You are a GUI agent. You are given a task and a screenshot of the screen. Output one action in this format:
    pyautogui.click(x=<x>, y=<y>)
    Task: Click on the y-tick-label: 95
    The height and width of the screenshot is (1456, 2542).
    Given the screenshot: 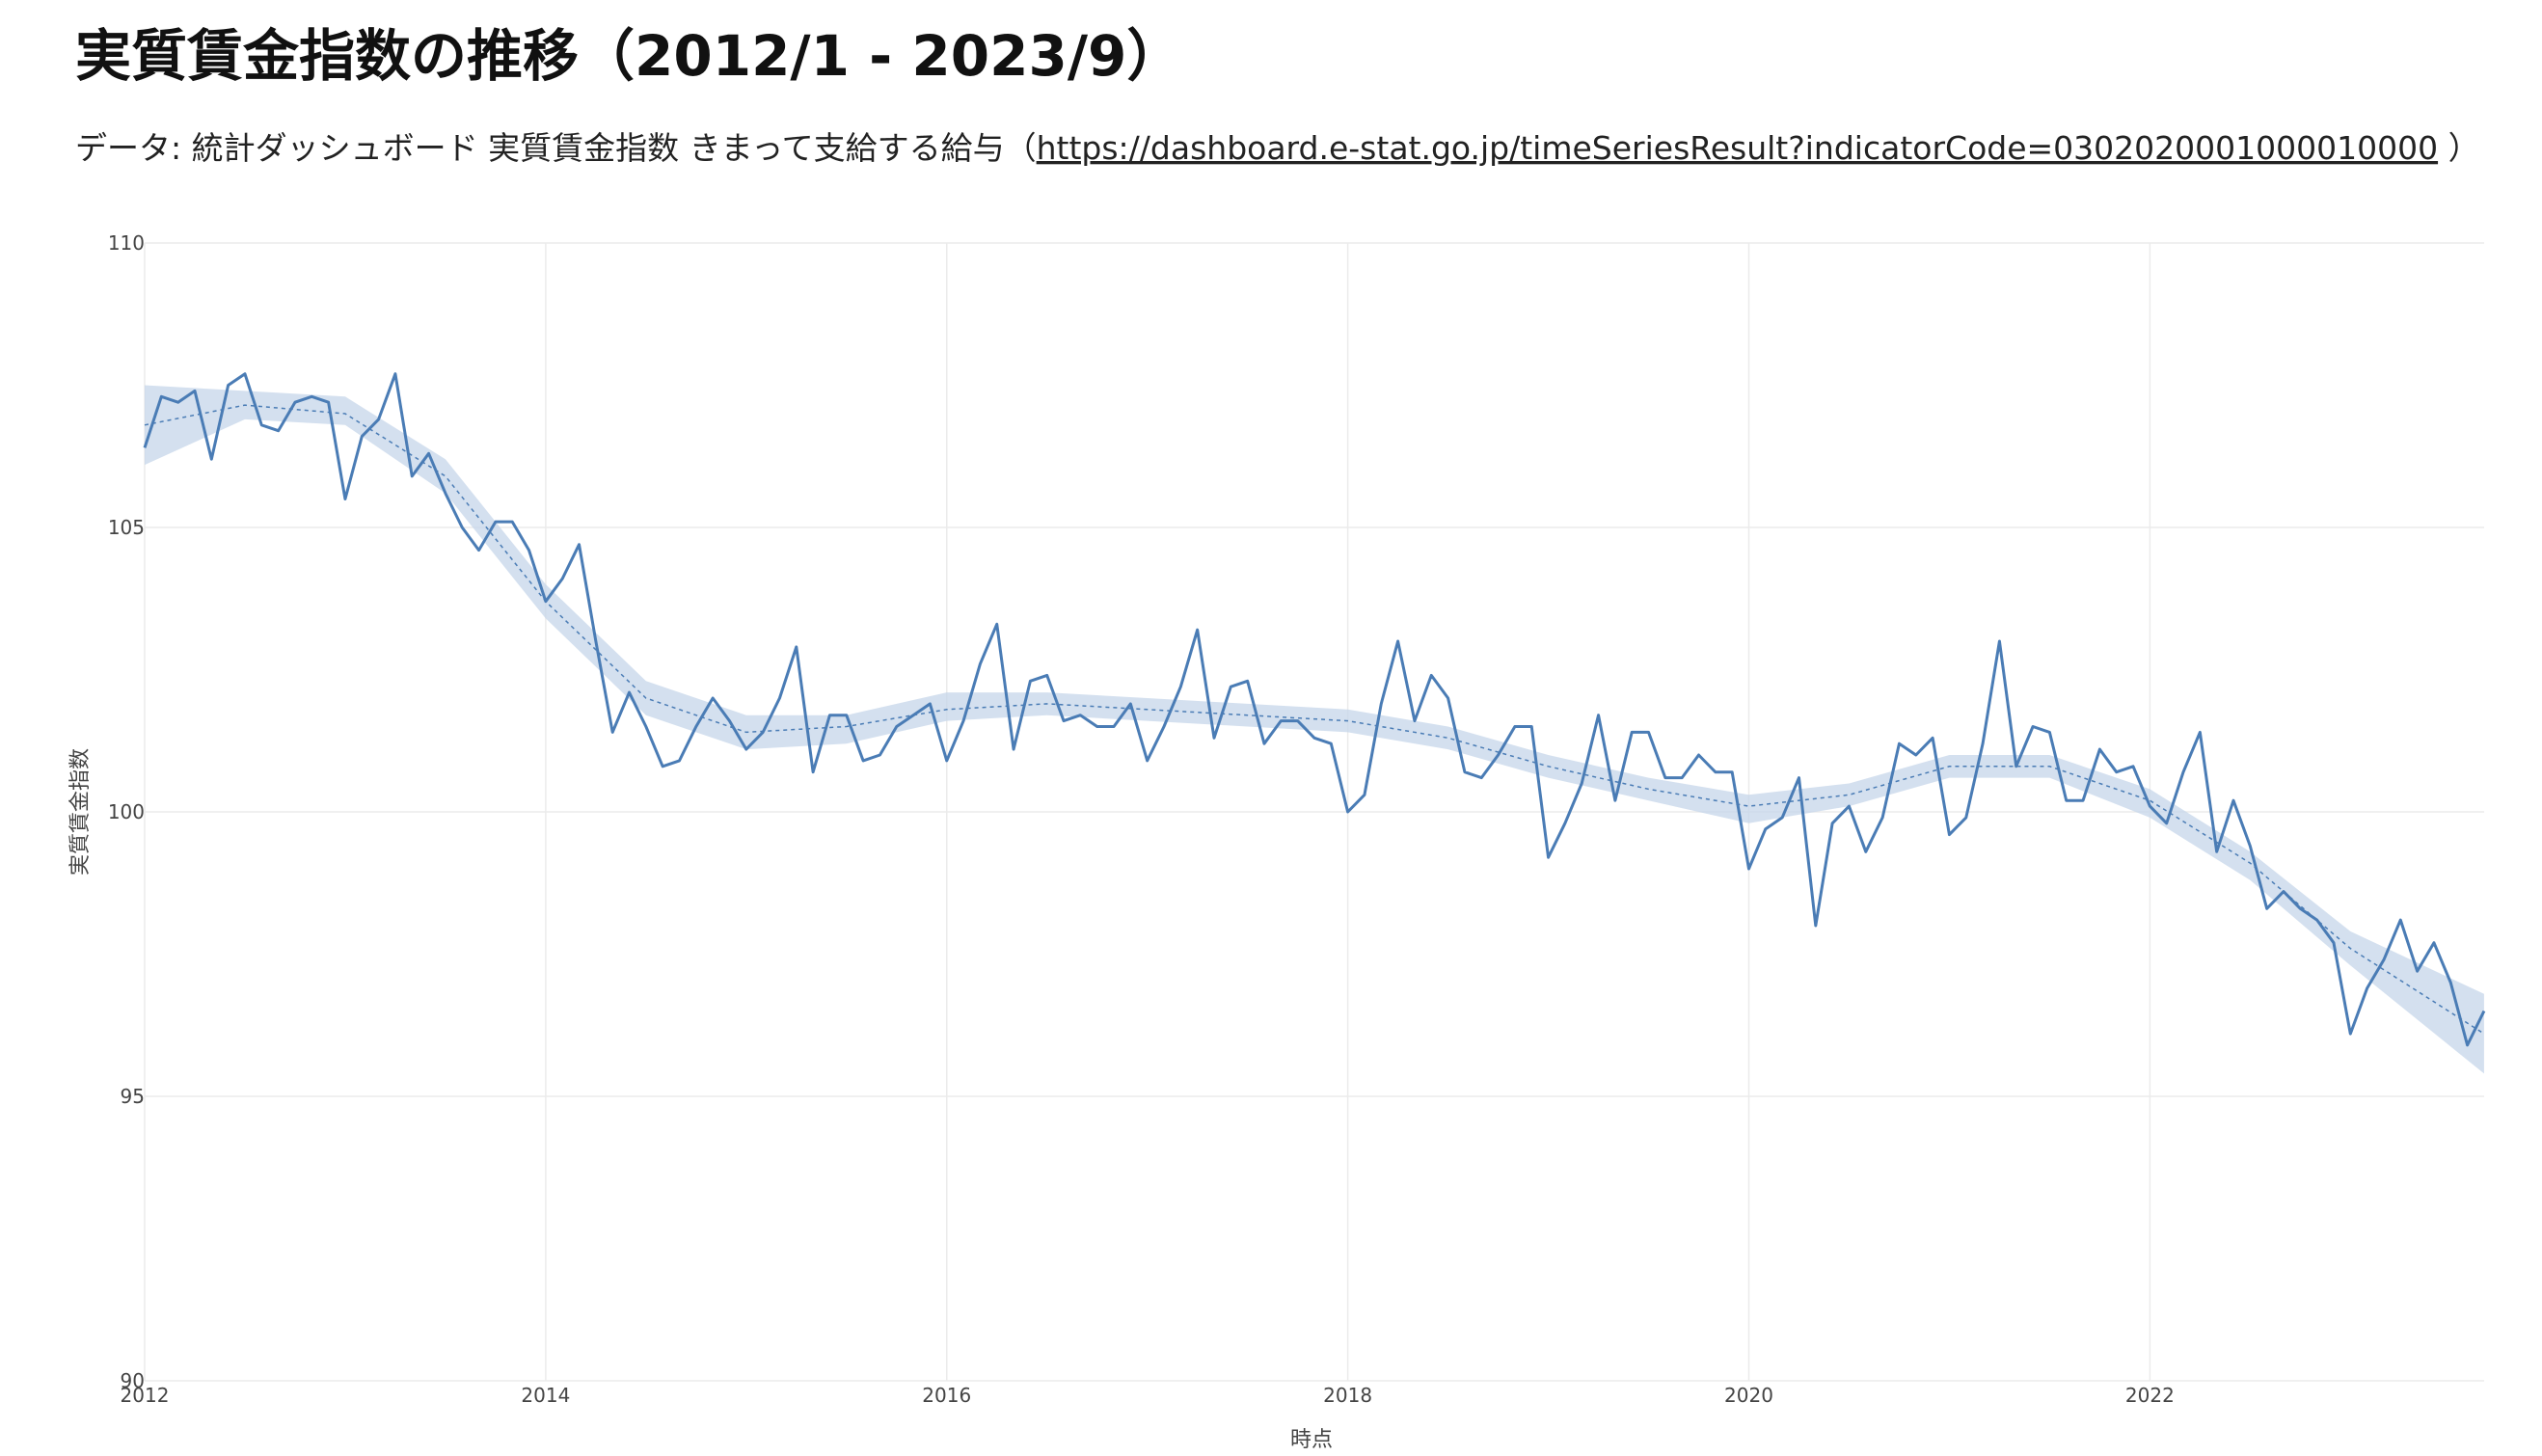 What is the action you would take?
    pyautogui.click(x=133, y=1096)
    